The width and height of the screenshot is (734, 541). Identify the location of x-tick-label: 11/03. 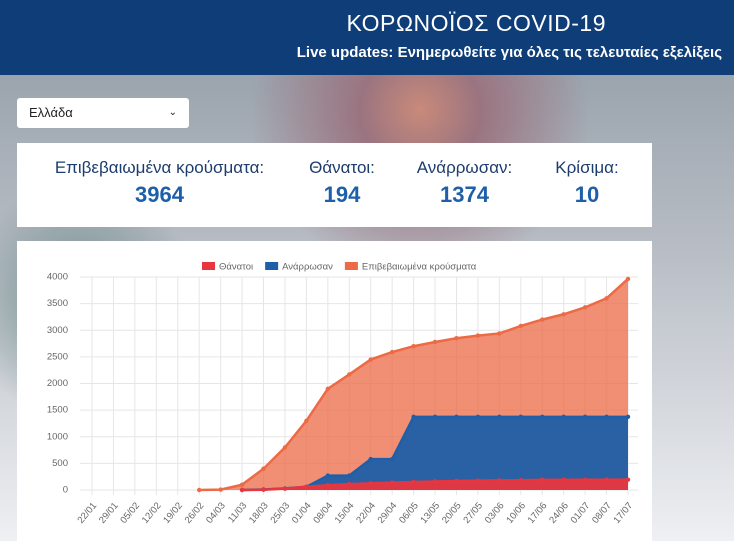
(237, 512).